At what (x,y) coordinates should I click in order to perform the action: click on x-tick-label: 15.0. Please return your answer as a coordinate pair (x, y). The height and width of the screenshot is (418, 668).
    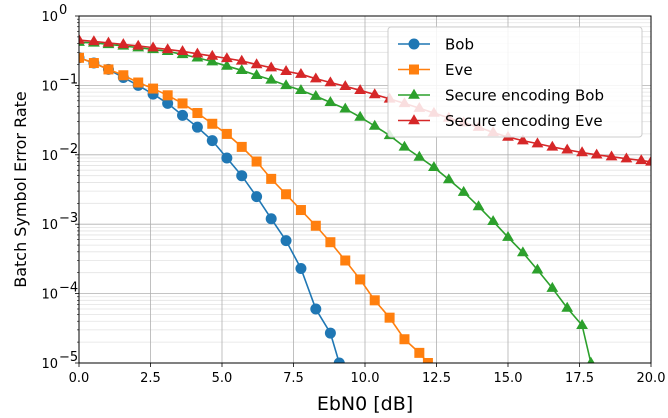
    Looking at the image, I should click on (508, 378).